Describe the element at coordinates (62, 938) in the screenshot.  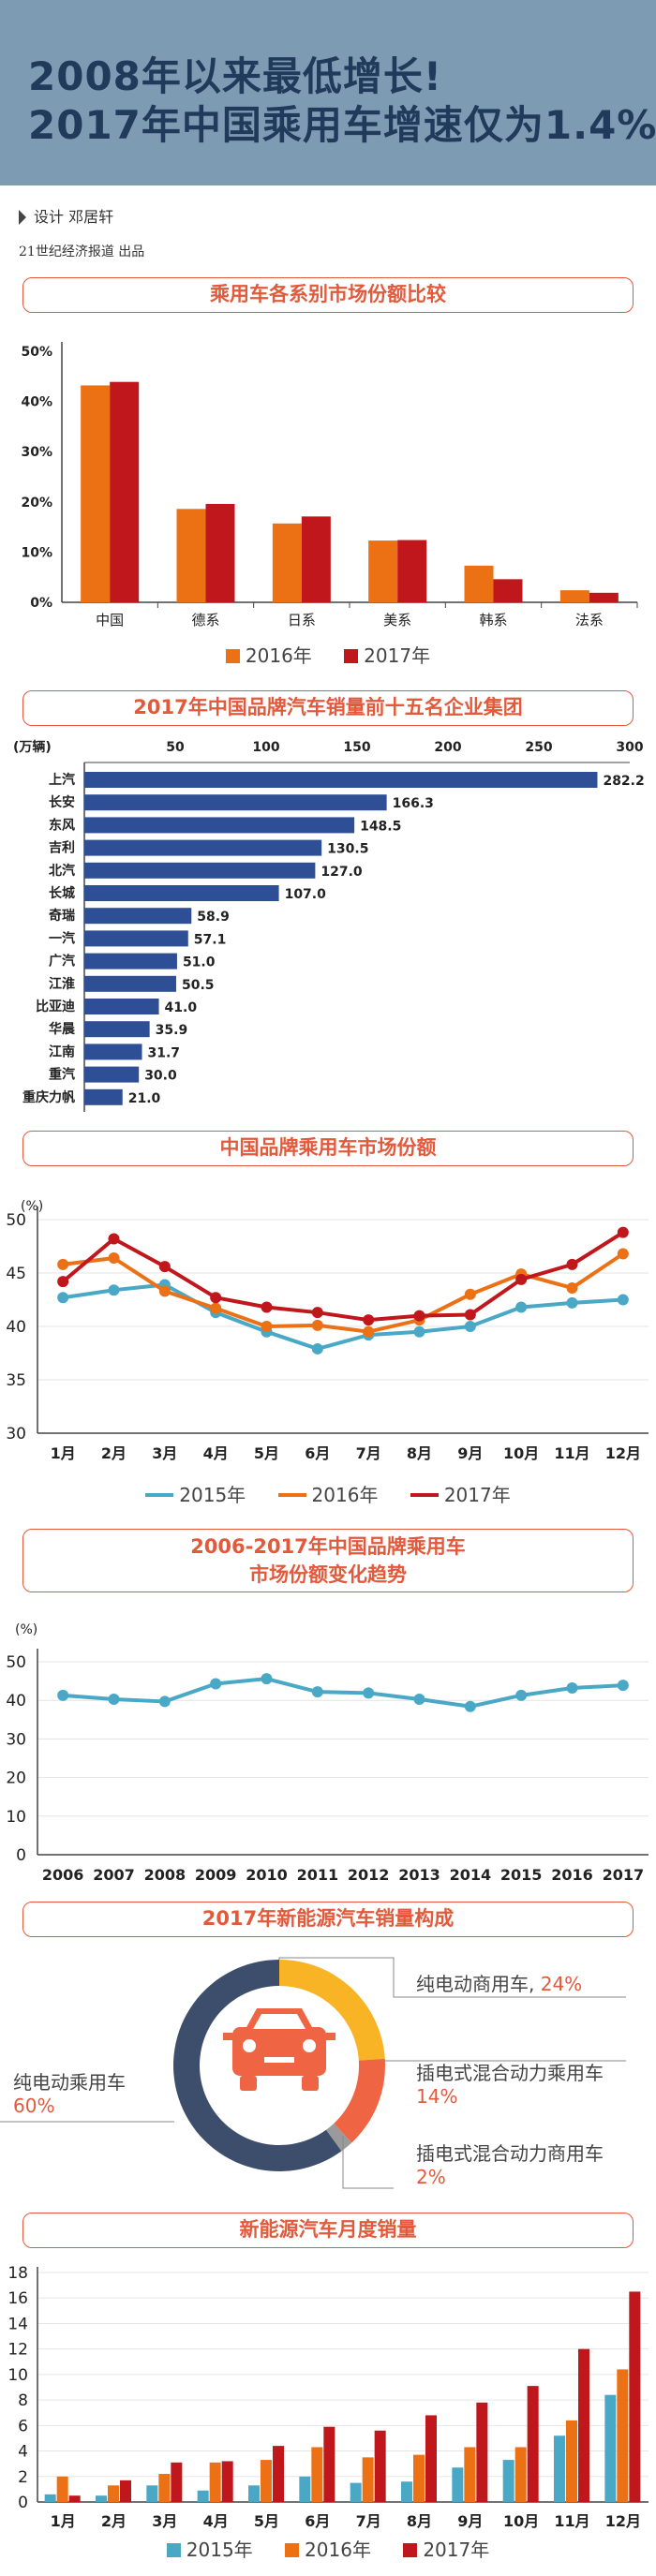
I see `category-label: 一汽` at that location.